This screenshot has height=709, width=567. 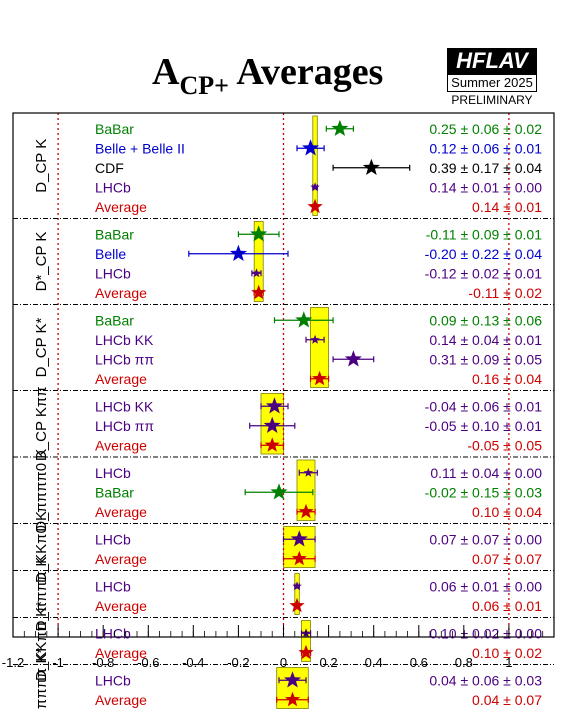 I want to click on row-value: -0.05 ± 0.10 ± 0.01, so click(x=484, y=426).